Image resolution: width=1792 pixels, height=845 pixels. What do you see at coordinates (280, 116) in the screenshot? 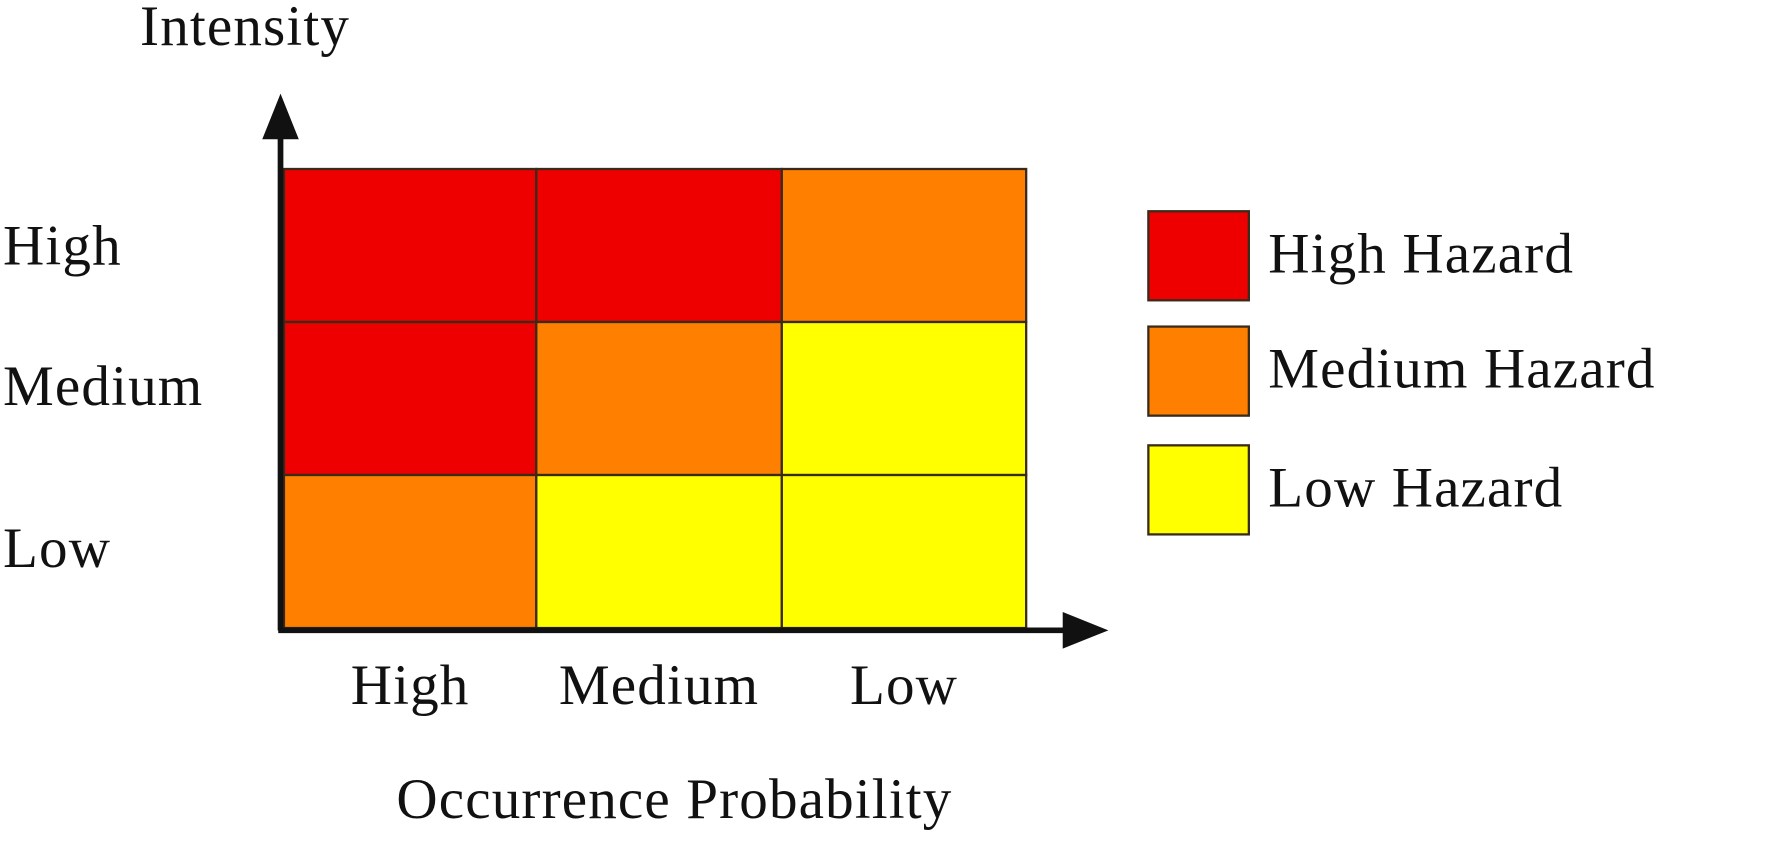
I see `y-axis-arrow` at bounding box center [280, 116].